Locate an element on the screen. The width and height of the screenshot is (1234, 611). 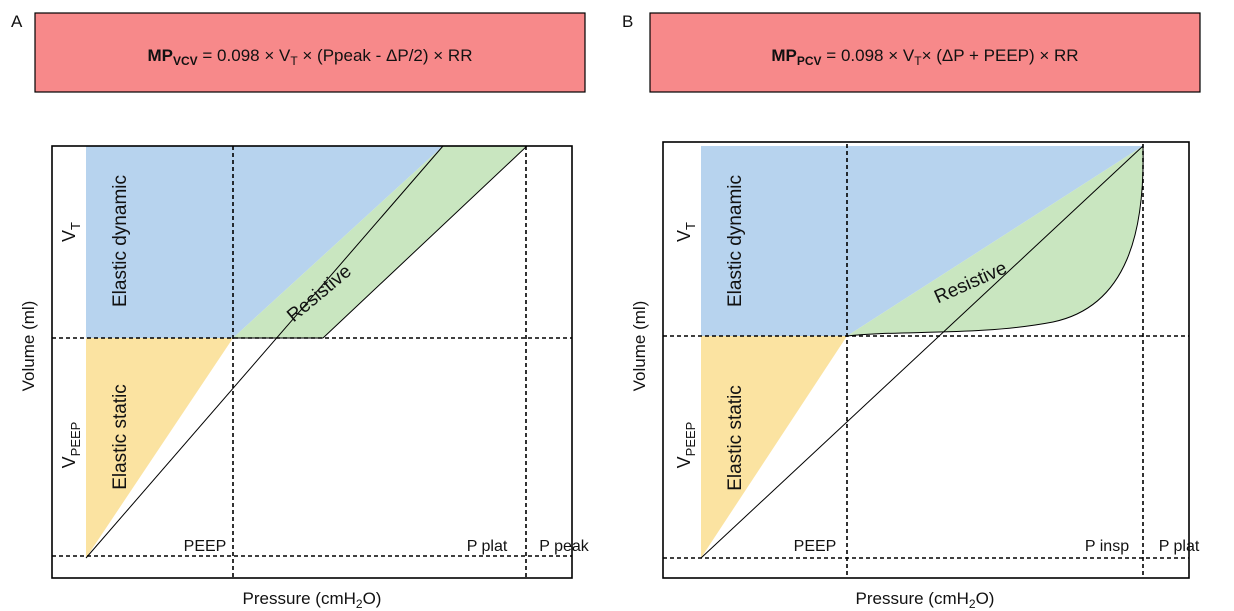
panel-b-pplat-tick: P plat is located at coordinates (1179, 546).